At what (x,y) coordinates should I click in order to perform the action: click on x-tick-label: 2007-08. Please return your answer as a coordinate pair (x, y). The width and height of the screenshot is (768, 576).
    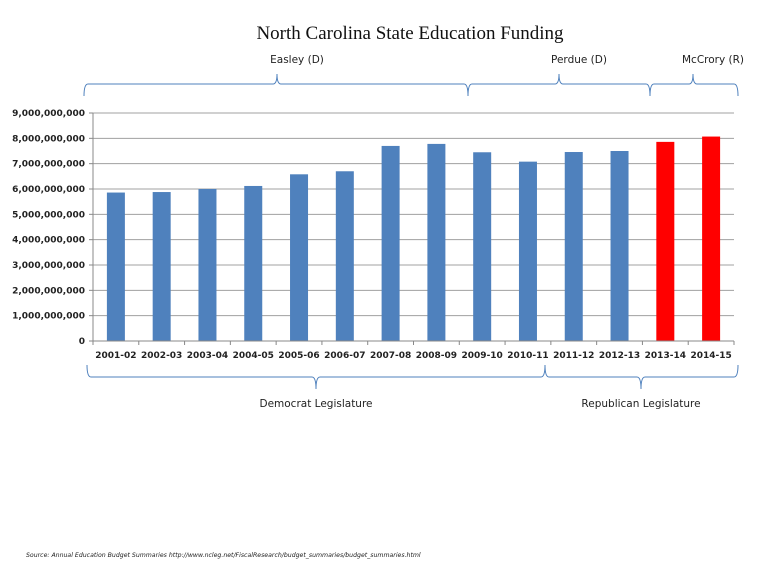
    Looking at the image, I should click on (390, 356).